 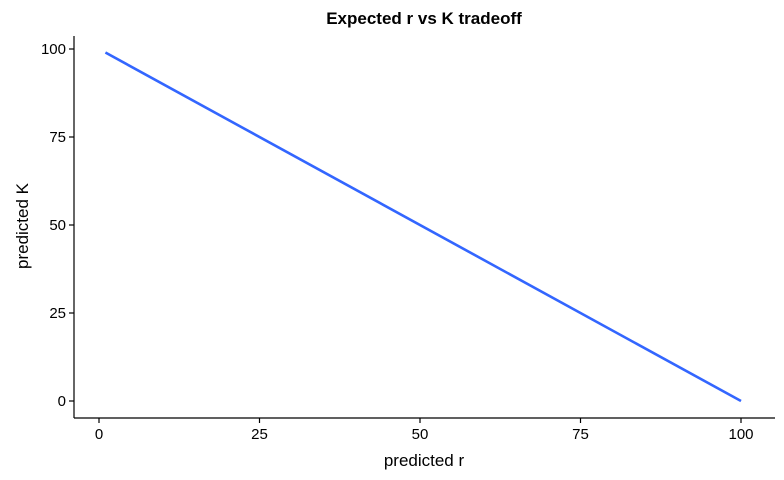 What do you see at coordinates (420, 434) in the screenshot?
I see `x-tick-label: 50` at bounding box center [420, 434].